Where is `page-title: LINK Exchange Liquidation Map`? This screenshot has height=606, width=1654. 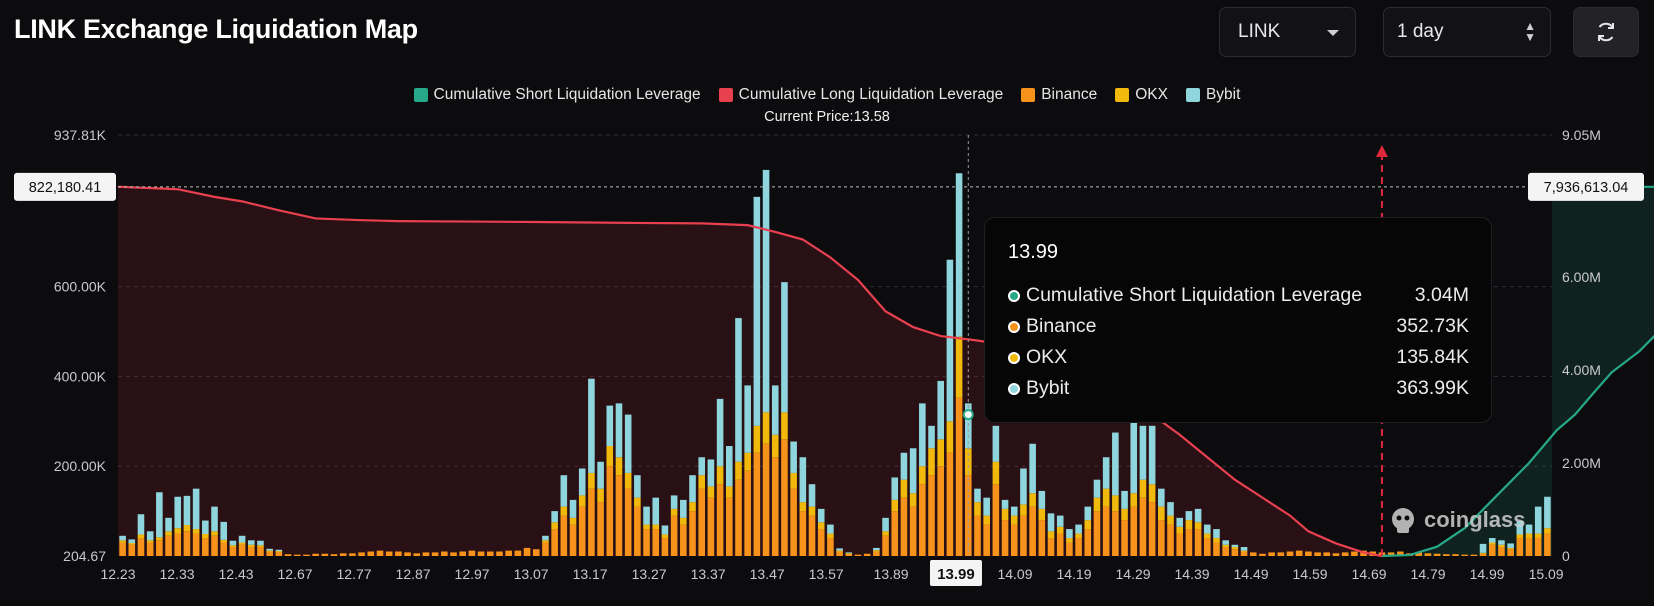 page-title: LINK Exchange Liquidation Map is located at coordinates (216, 29).